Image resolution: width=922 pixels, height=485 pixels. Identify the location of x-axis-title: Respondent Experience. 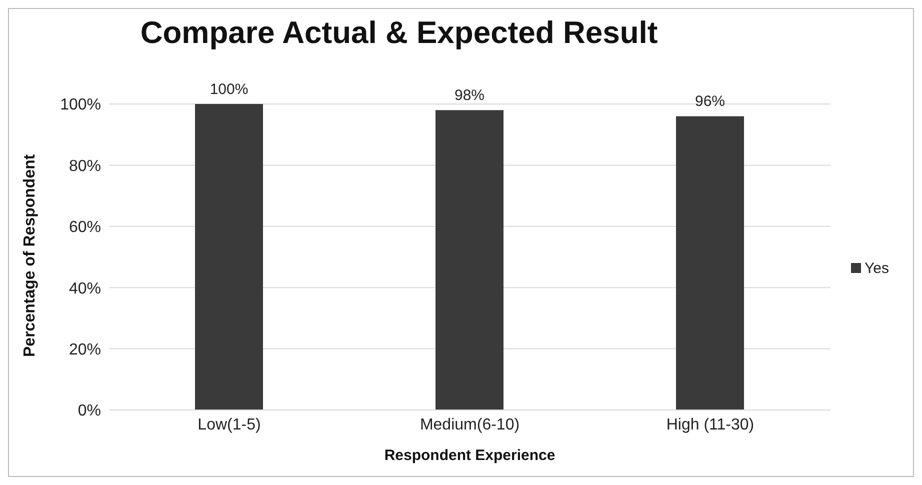
(470, 455).